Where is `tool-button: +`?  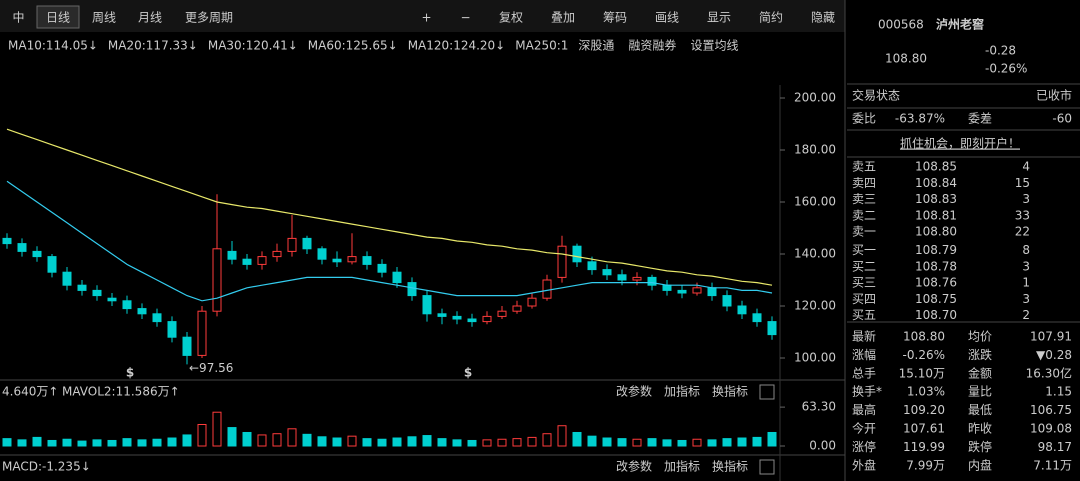
tool-button: + is located at coordinates (426, 18).